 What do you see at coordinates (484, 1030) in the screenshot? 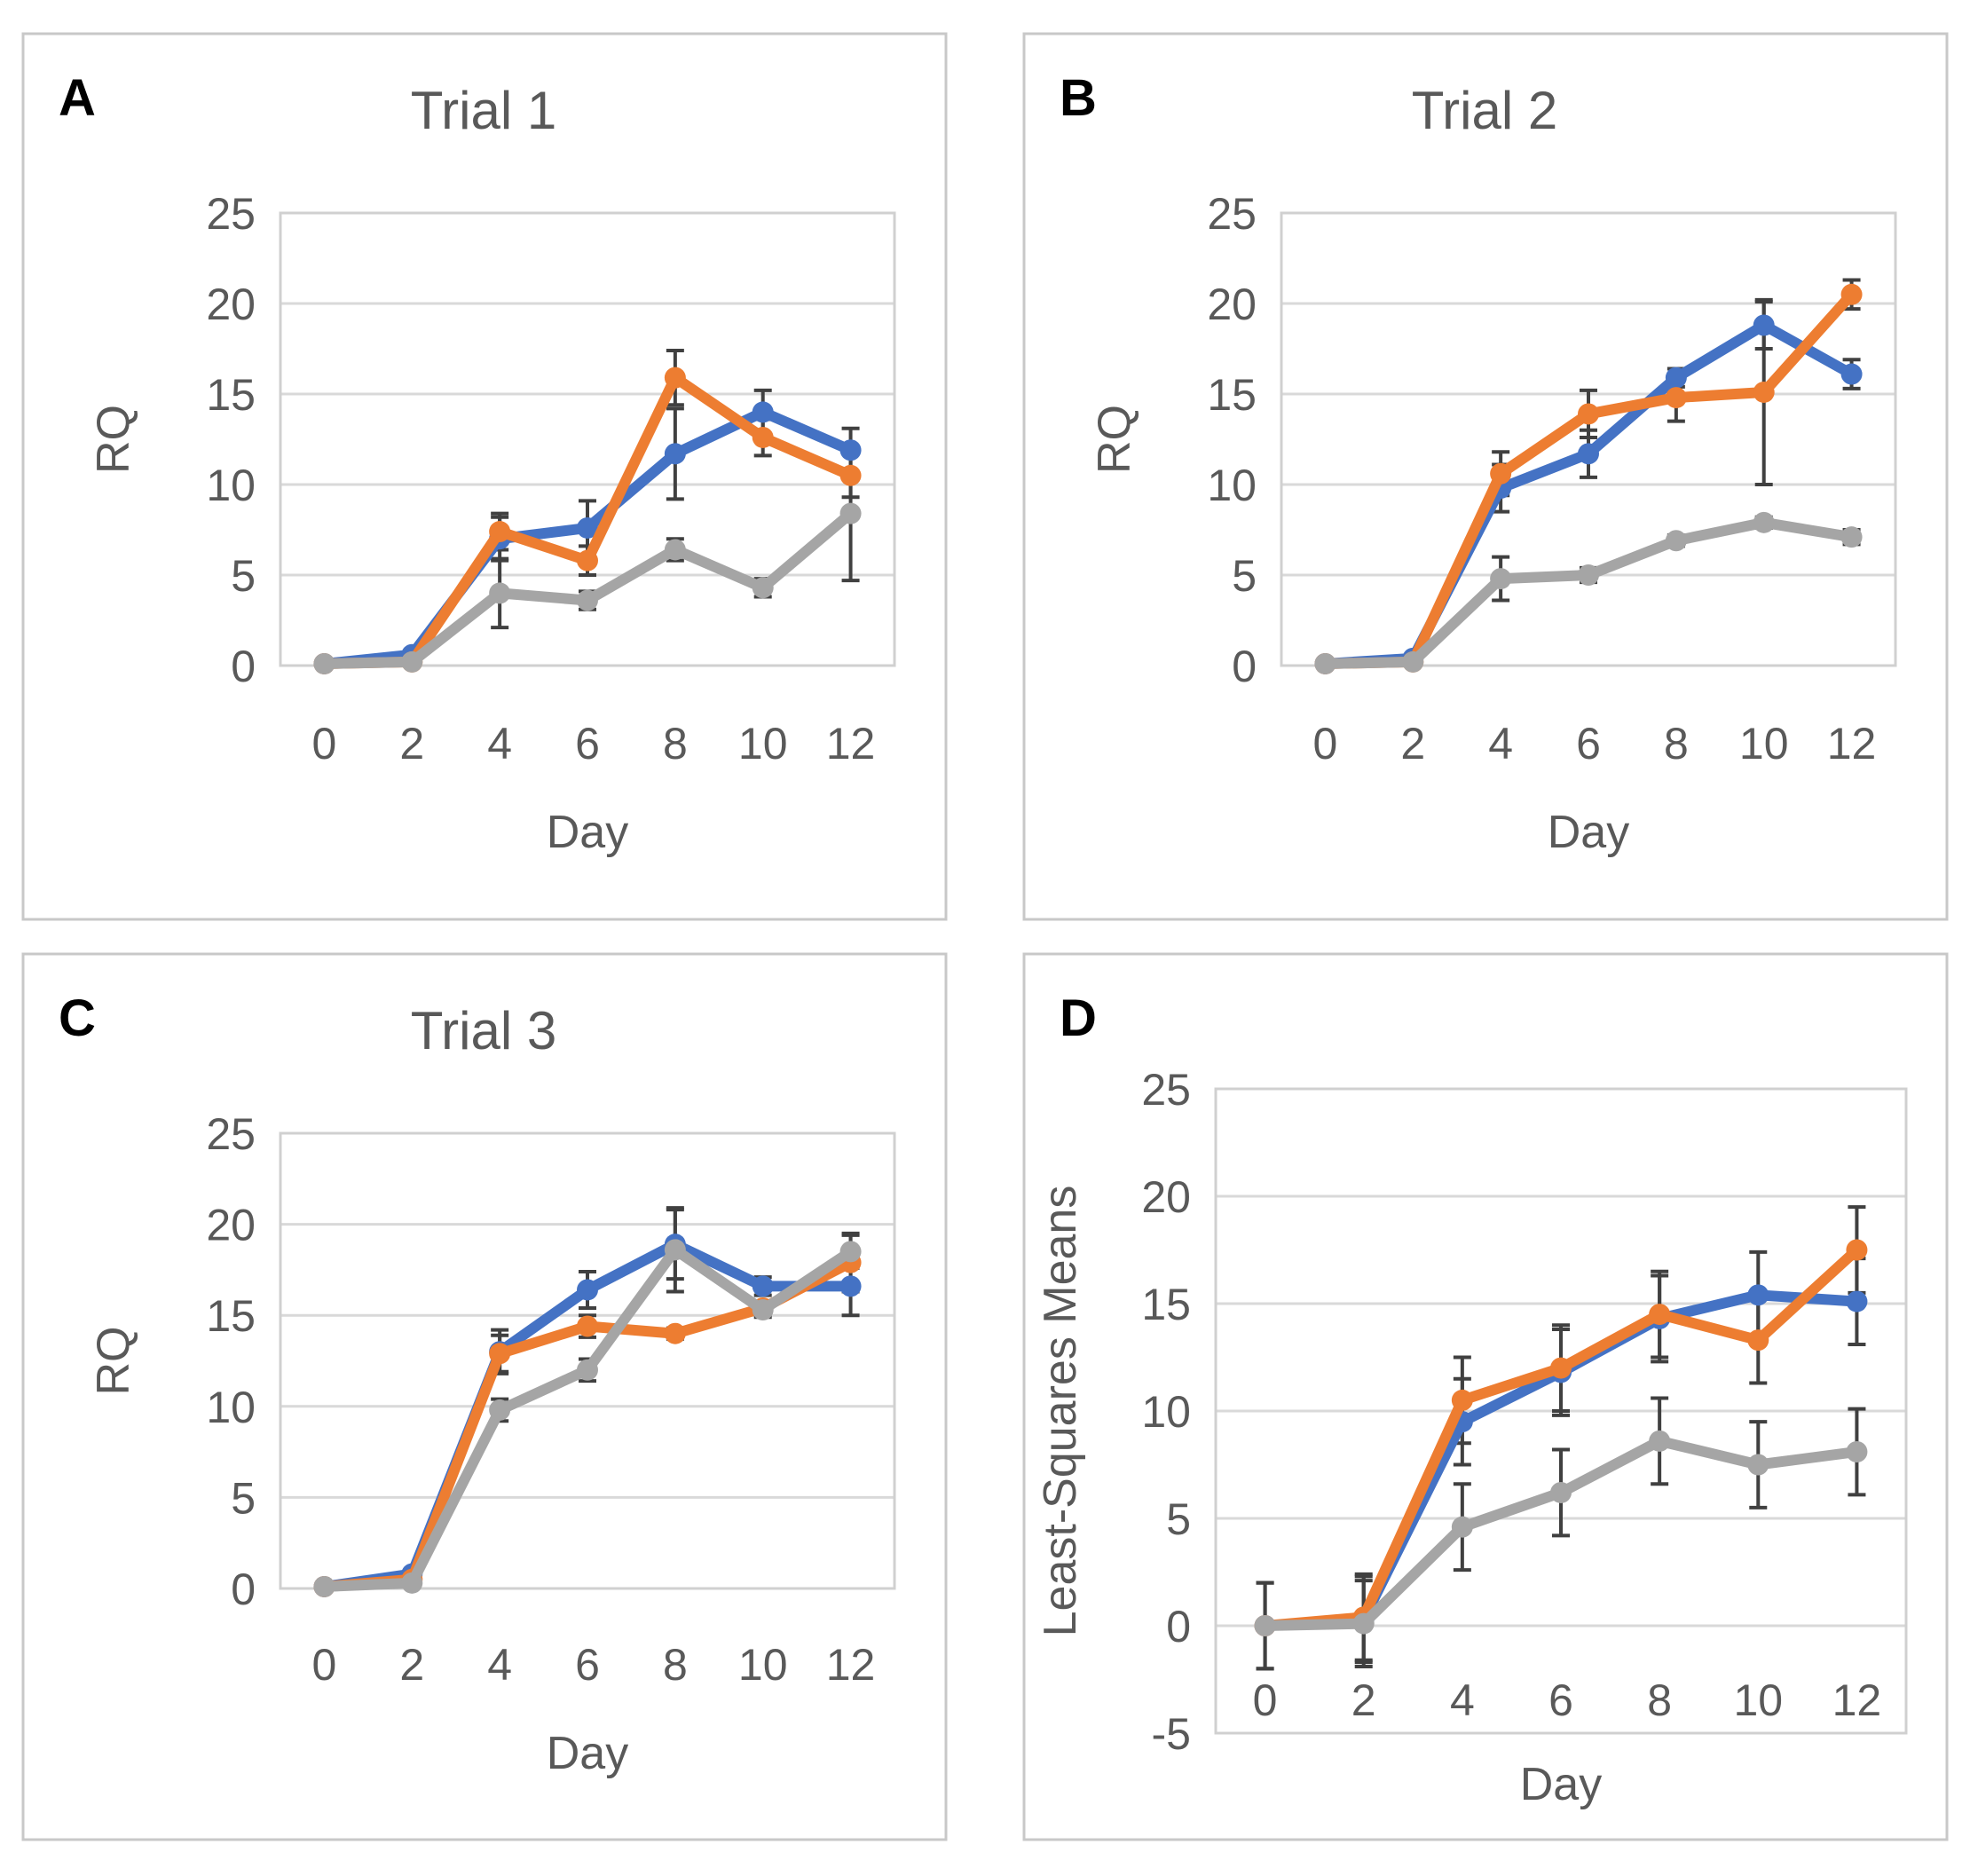
I see `chart-title: Trial 3` at bounding box center [484, 1030].